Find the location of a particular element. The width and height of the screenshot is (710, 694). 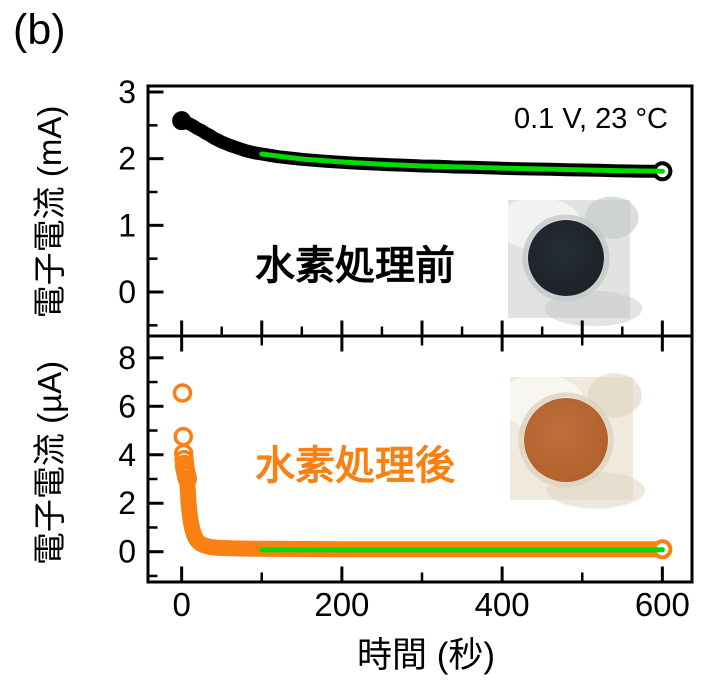

fit-before is located at coordinates (462, 162).